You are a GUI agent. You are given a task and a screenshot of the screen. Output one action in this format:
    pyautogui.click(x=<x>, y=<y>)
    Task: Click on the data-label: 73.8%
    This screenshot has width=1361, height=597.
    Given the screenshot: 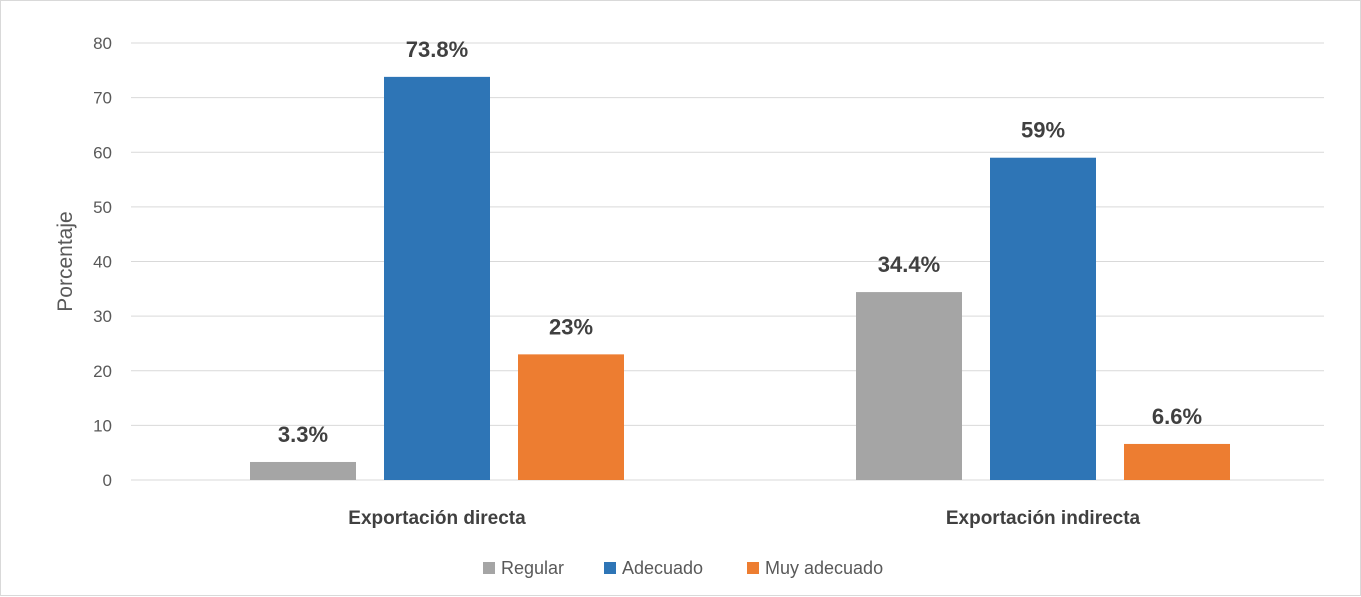 What is the action you would take?
    pyautogui.click(x=437, y=49)
    